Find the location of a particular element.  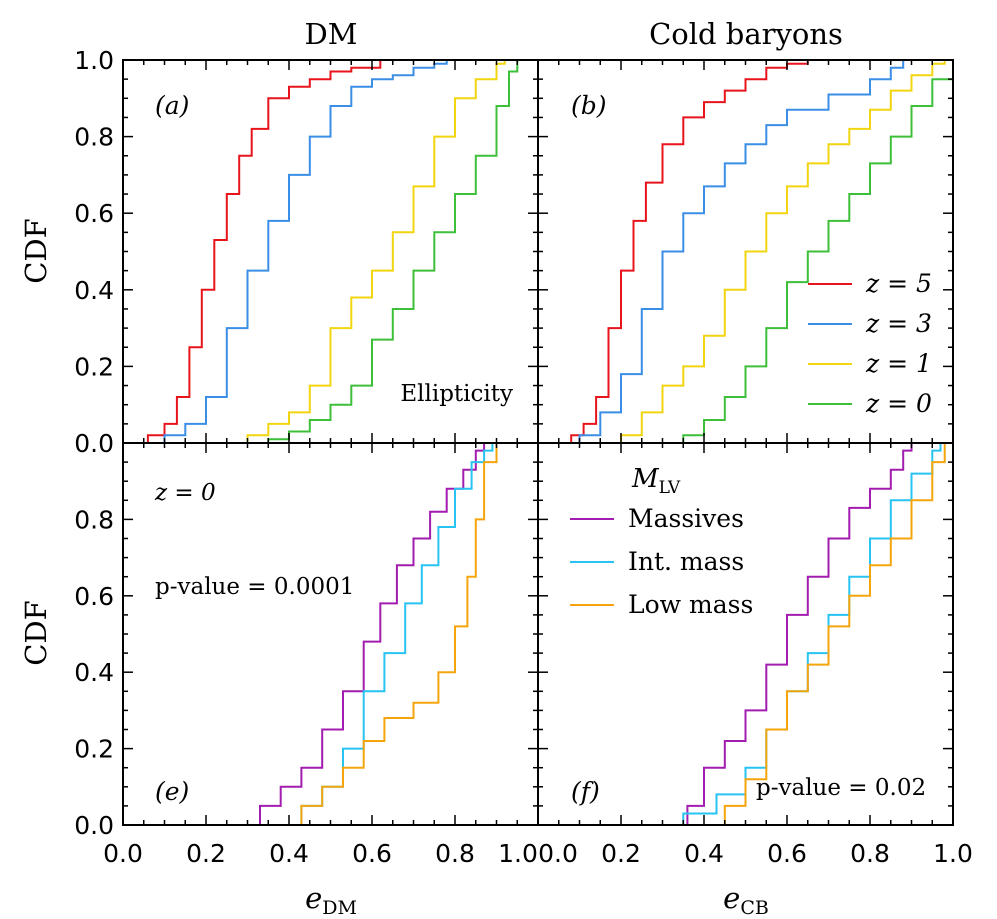

legend-mass-title: MLV is located at coordinates (656, 481).